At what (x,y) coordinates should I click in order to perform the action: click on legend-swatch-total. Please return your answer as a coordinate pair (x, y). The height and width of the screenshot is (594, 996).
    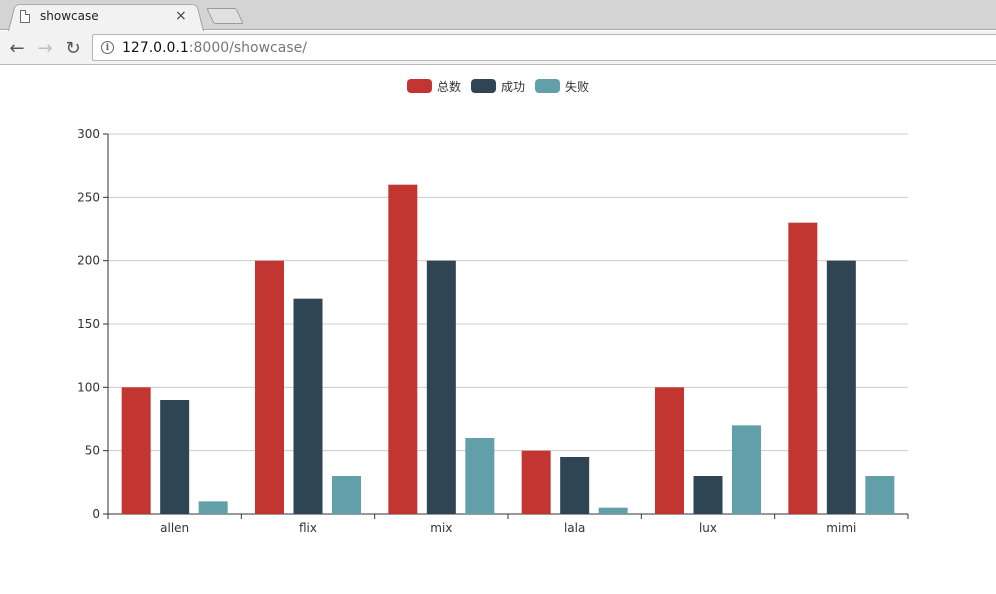
    Looking at the image, I should click on (419, 86).